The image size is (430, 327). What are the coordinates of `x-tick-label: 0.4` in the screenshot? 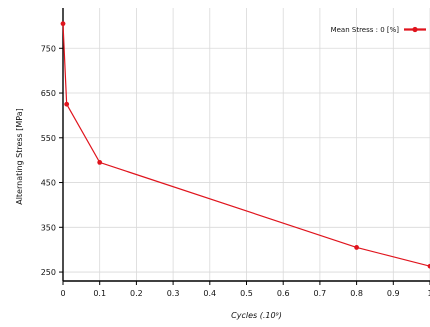 It's located at (209, 293).